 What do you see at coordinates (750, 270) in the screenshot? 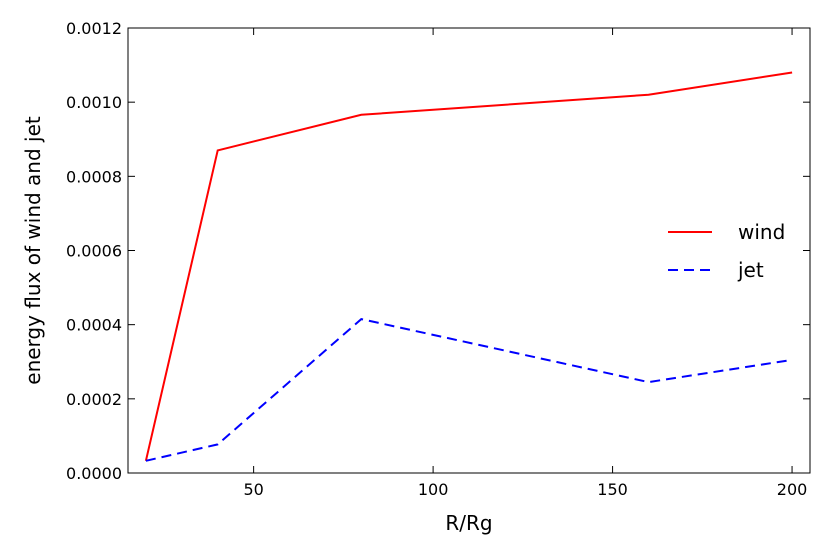
I see `legend-label-jet: jet` at bounding box center [750, 270].